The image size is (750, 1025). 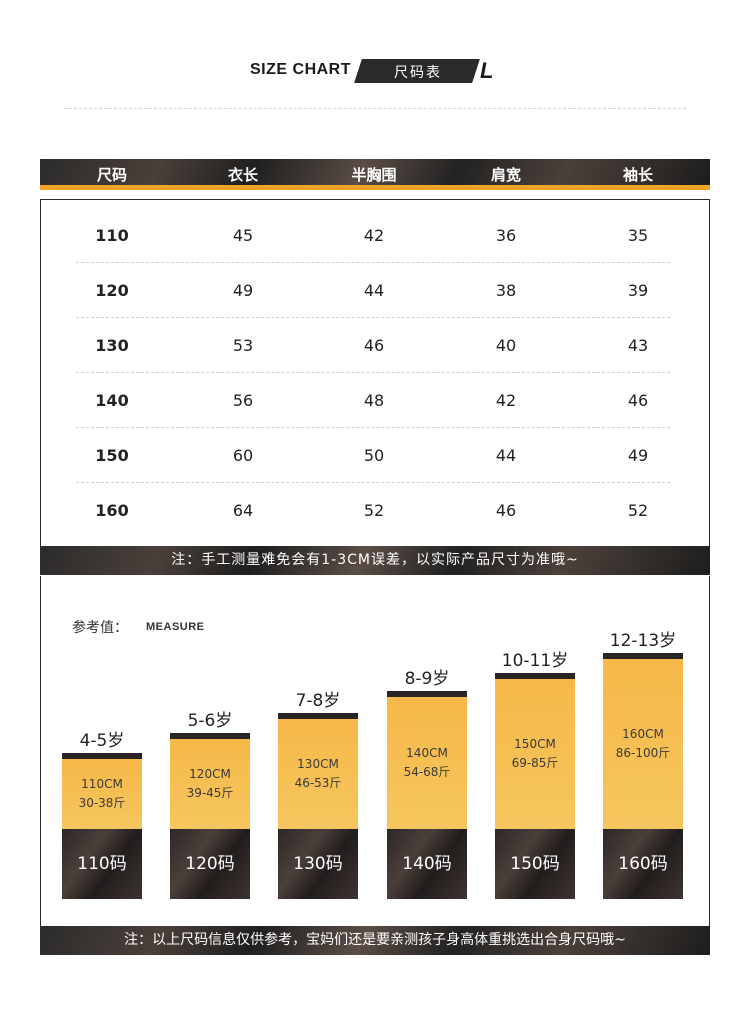 What do you see at coordinates (418, 73) in the screenshot?
I see `title-chinese: 尺码表` at bounding box center [418, 73].